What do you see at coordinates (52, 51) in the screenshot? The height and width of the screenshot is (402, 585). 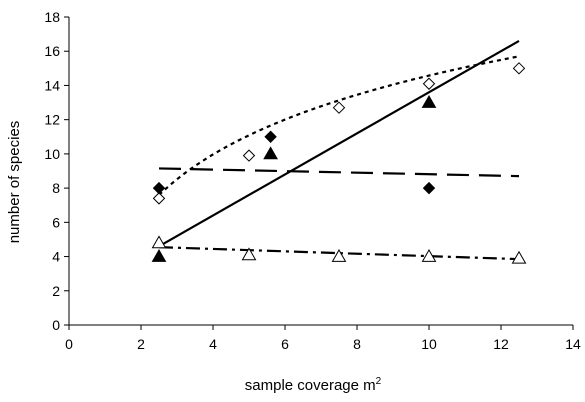 I see `y-tick-label: 16` at bounding box center [52, 51].